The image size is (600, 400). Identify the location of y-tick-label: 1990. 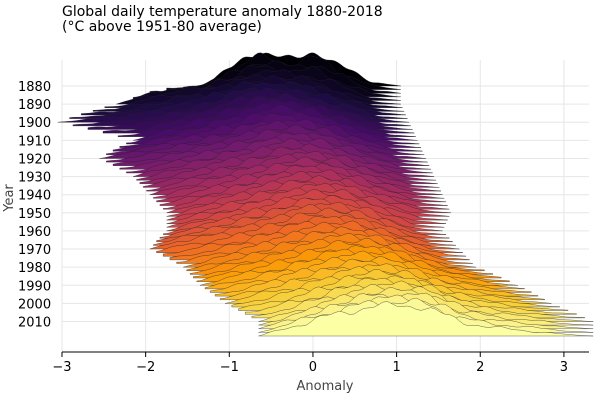
(34, 286).